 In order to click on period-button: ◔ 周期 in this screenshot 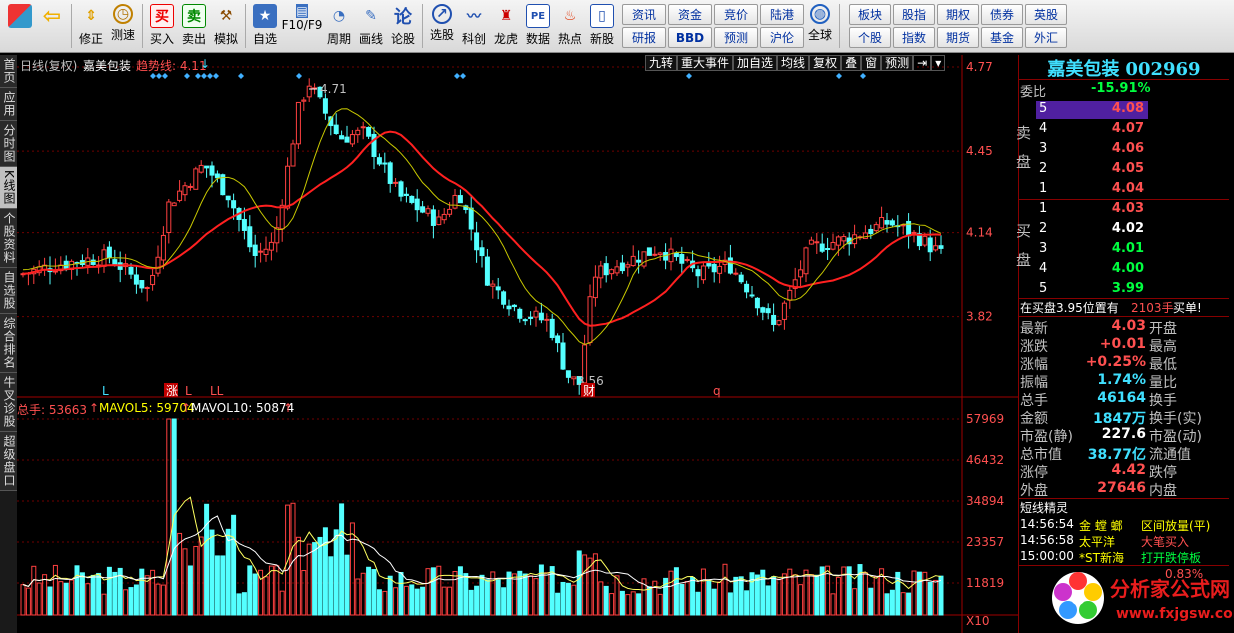, I will do `click(339, 28)`.